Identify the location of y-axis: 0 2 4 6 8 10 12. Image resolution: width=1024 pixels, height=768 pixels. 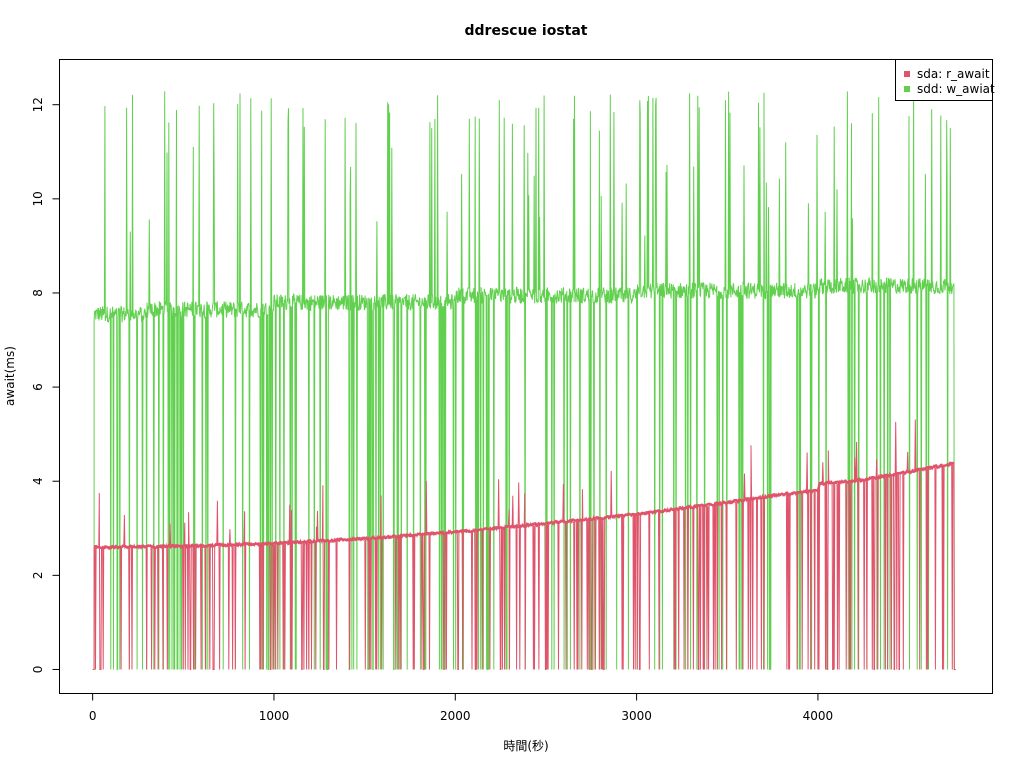
(45, 385).